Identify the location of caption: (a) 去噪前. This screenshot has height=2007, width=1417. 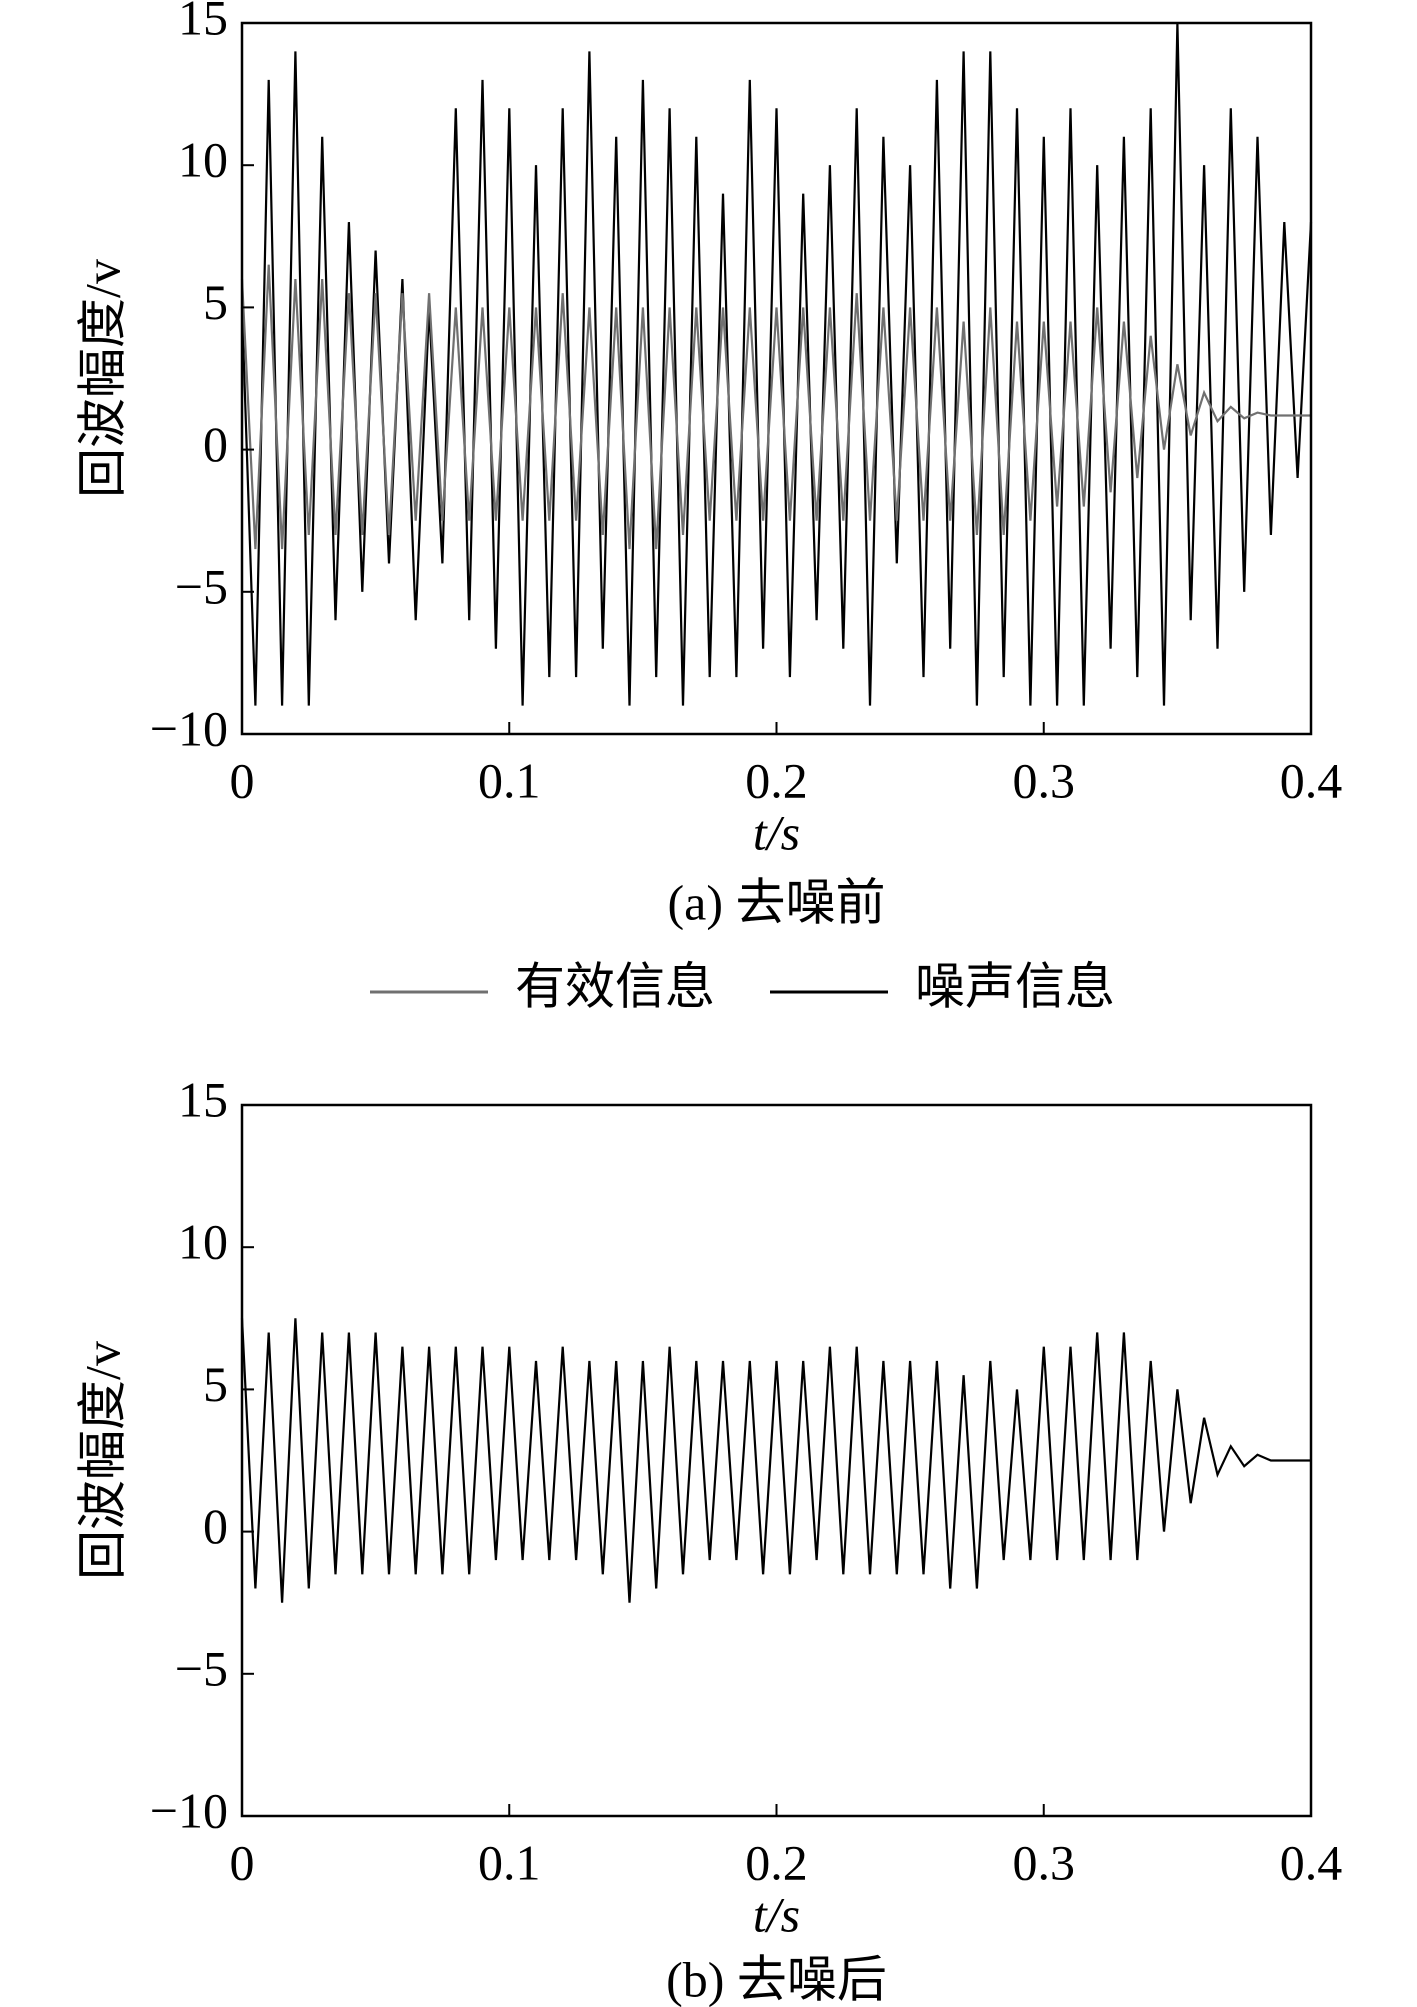
(777, 902).